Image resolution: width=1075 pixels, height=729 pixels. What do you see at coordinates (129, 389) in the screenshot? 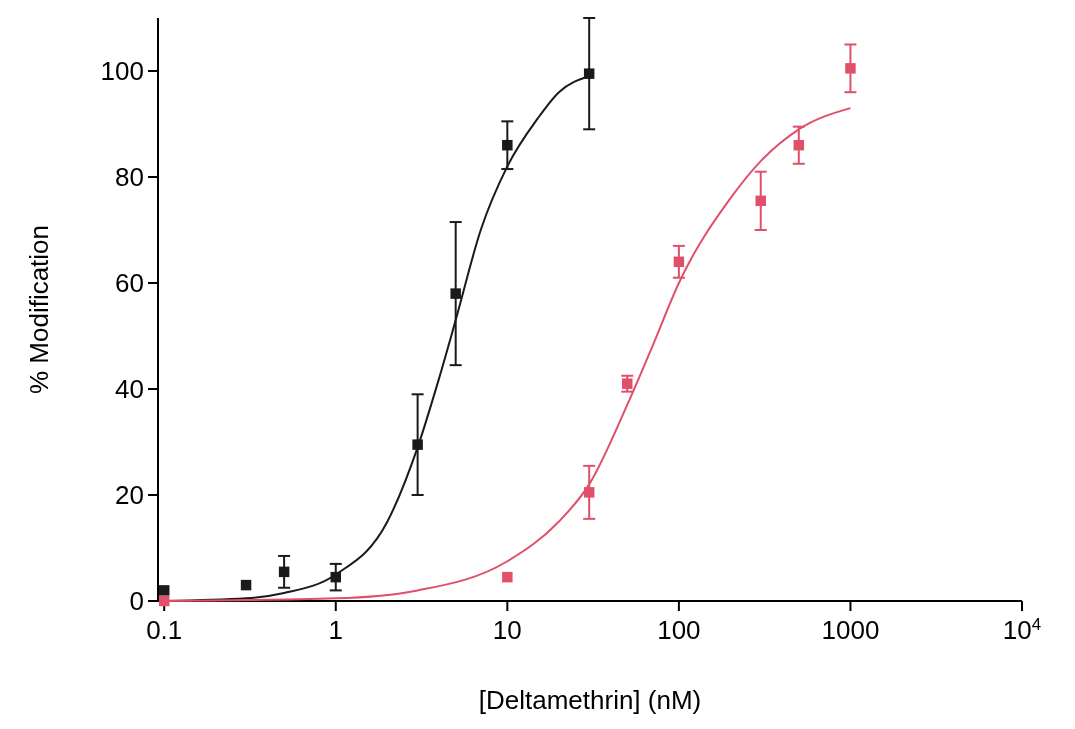
I see `y-tick-label: 40` at bounding box center [129, 389].